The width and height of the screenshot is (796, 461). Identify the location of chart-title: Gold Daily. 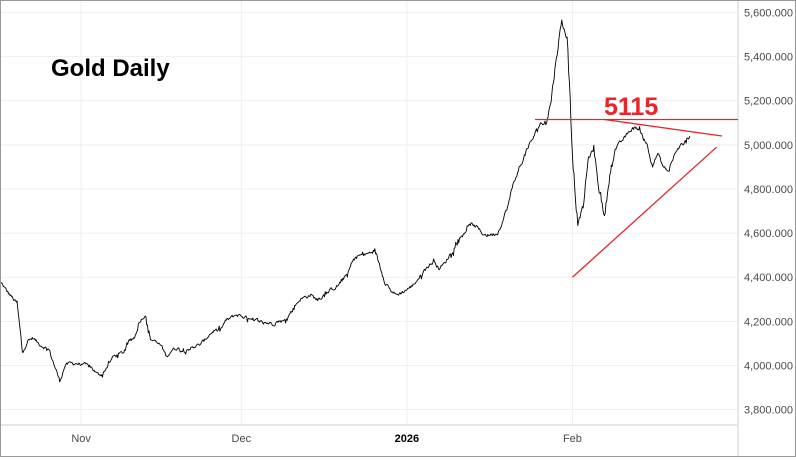
(110, 68).